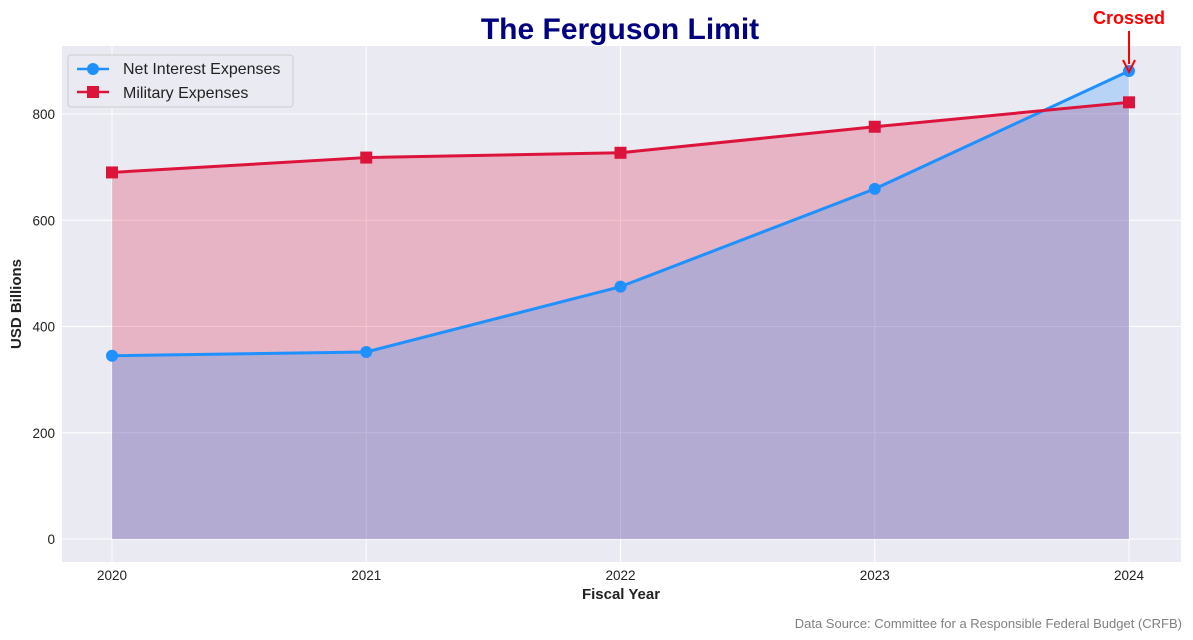 The height and width of the screenshot is (640, 1193). Describe the element at coordinates (1129, 575) in the screenshot. I see `x-tick-label: 2024` at that location.